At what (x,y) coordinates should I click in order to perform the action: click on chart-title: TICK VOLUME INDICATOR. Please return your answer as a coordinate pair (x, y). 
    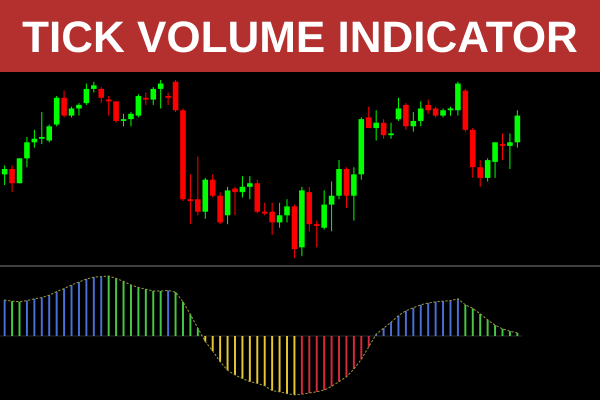
    Looking at the image, I should click on (300, 37).